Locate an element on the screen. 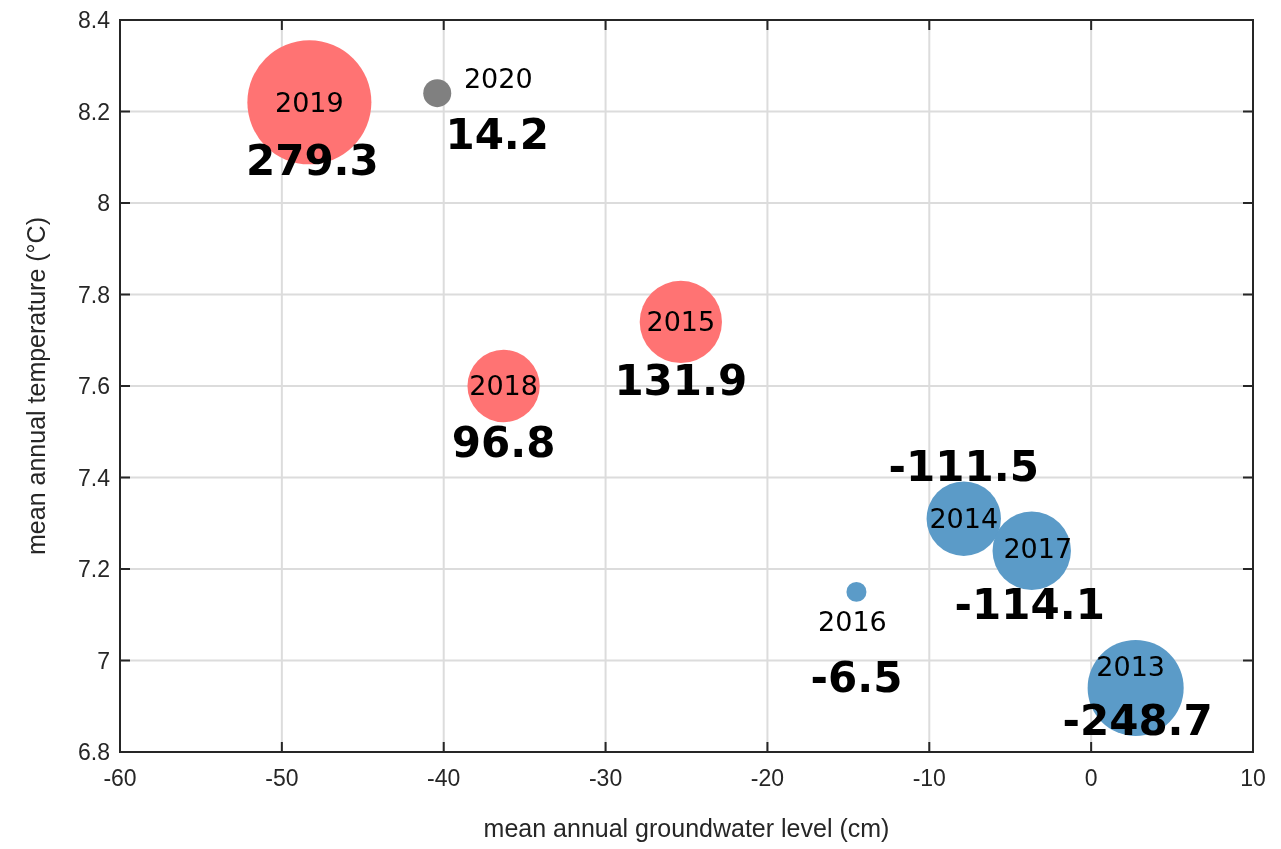 This screenshot has width=1281, height=849. annotation: 2016 is located at coordinates (852, 622).